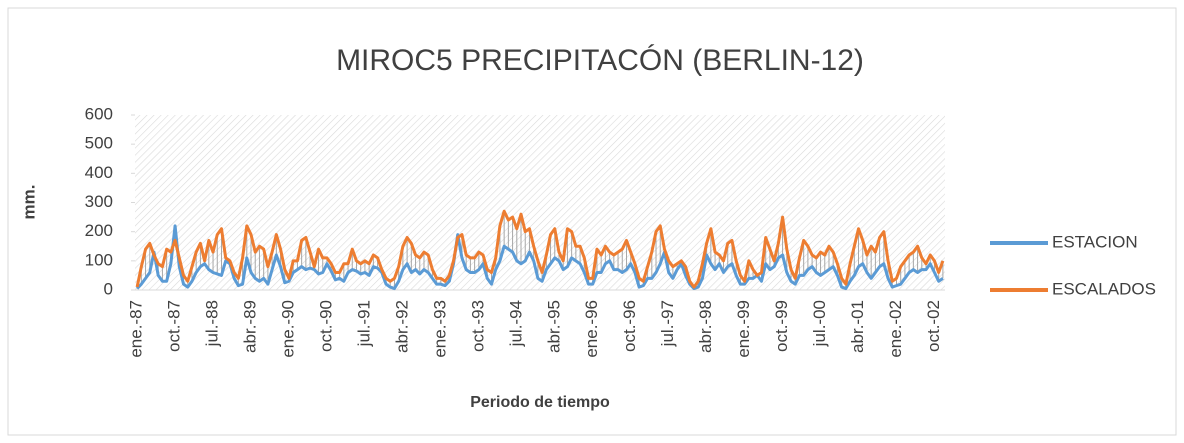 This screenshot has width=1184, height=443. What do you see at coordinates (363, 323) in the screenshot?
I see `x-tick-label: jul.-91` at bounding box center [363, 323].